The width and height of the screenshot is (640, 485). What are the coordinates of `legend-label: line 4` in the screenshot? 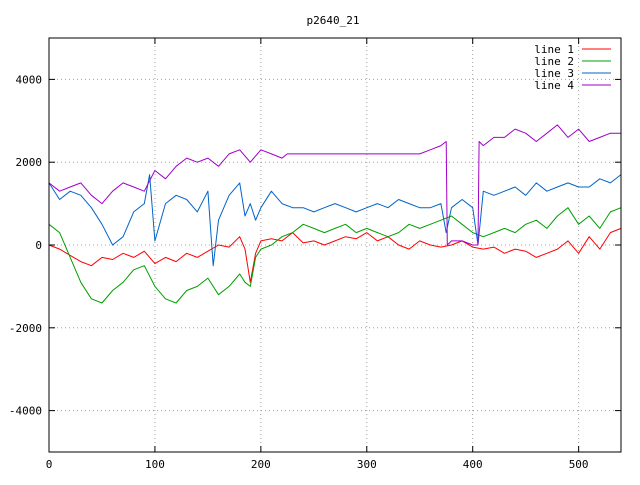 It's located at (554, 85).